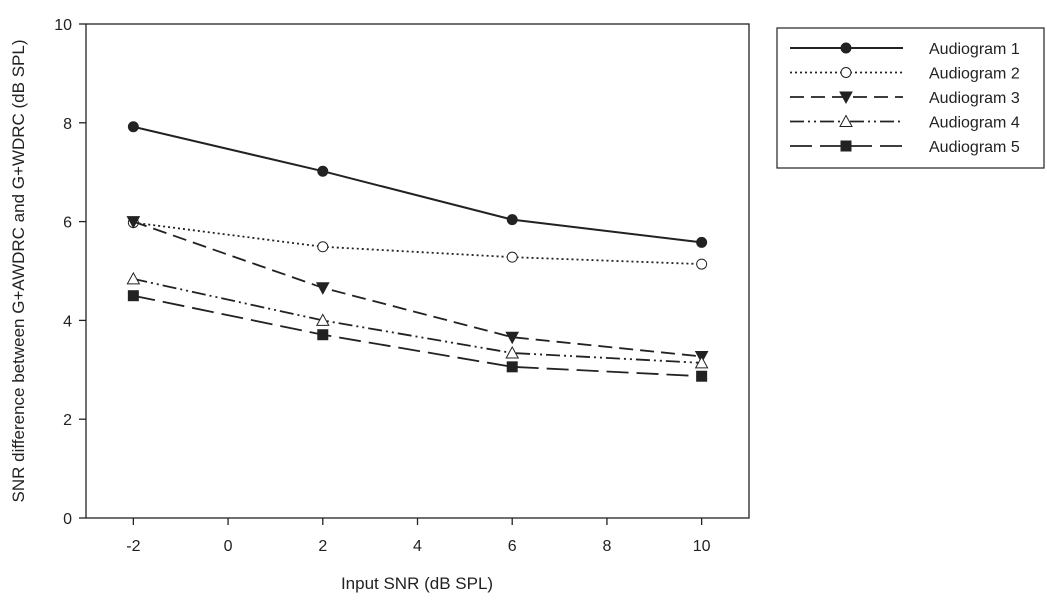 The width and height of the screenshot is (1047, 601). I want to click on y-axis: 0 2 4 6 8 10, so click(70, 272).